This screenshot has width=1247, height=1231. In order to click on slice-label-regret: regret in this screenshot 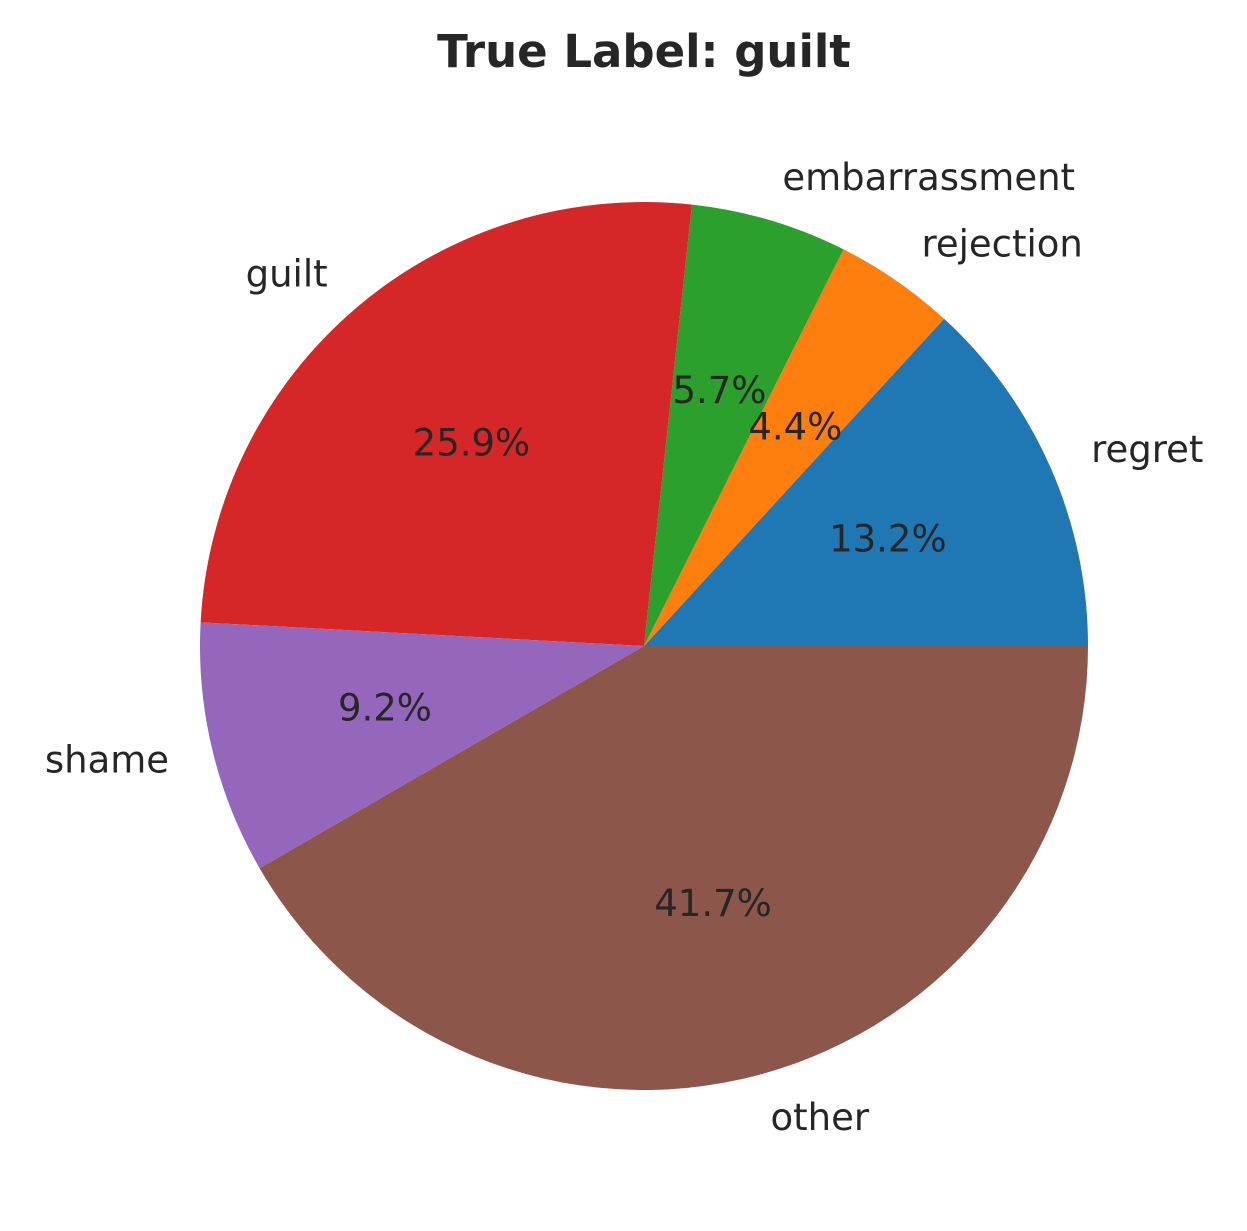, I will do `click(1147, 449)`.